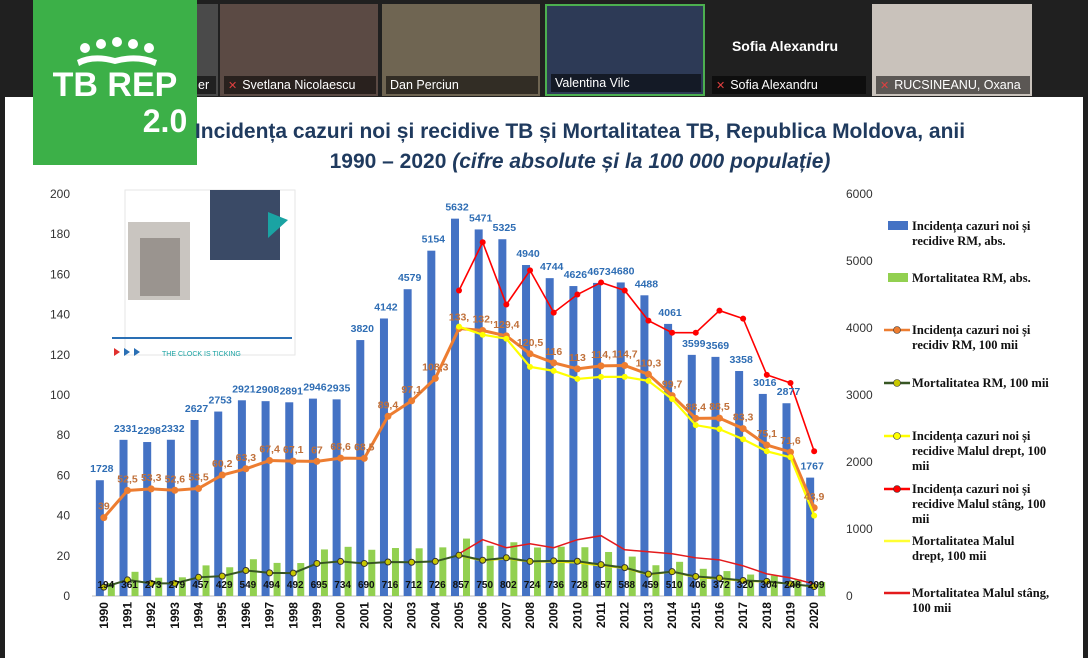 This screenshot has width=1088, height=658. I want to click on data-label-incidence-abs: 4061, so click(670, 313).